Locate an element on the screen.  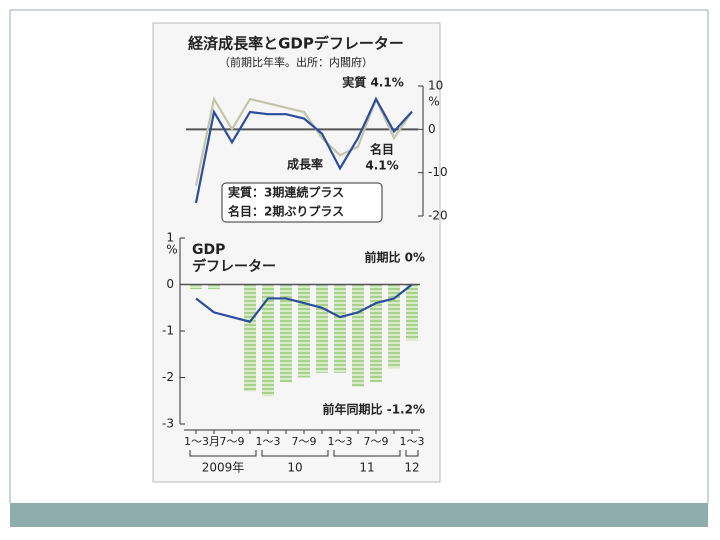
annotation: 実質：3期連続プラス is located at coordinates (286, 192).